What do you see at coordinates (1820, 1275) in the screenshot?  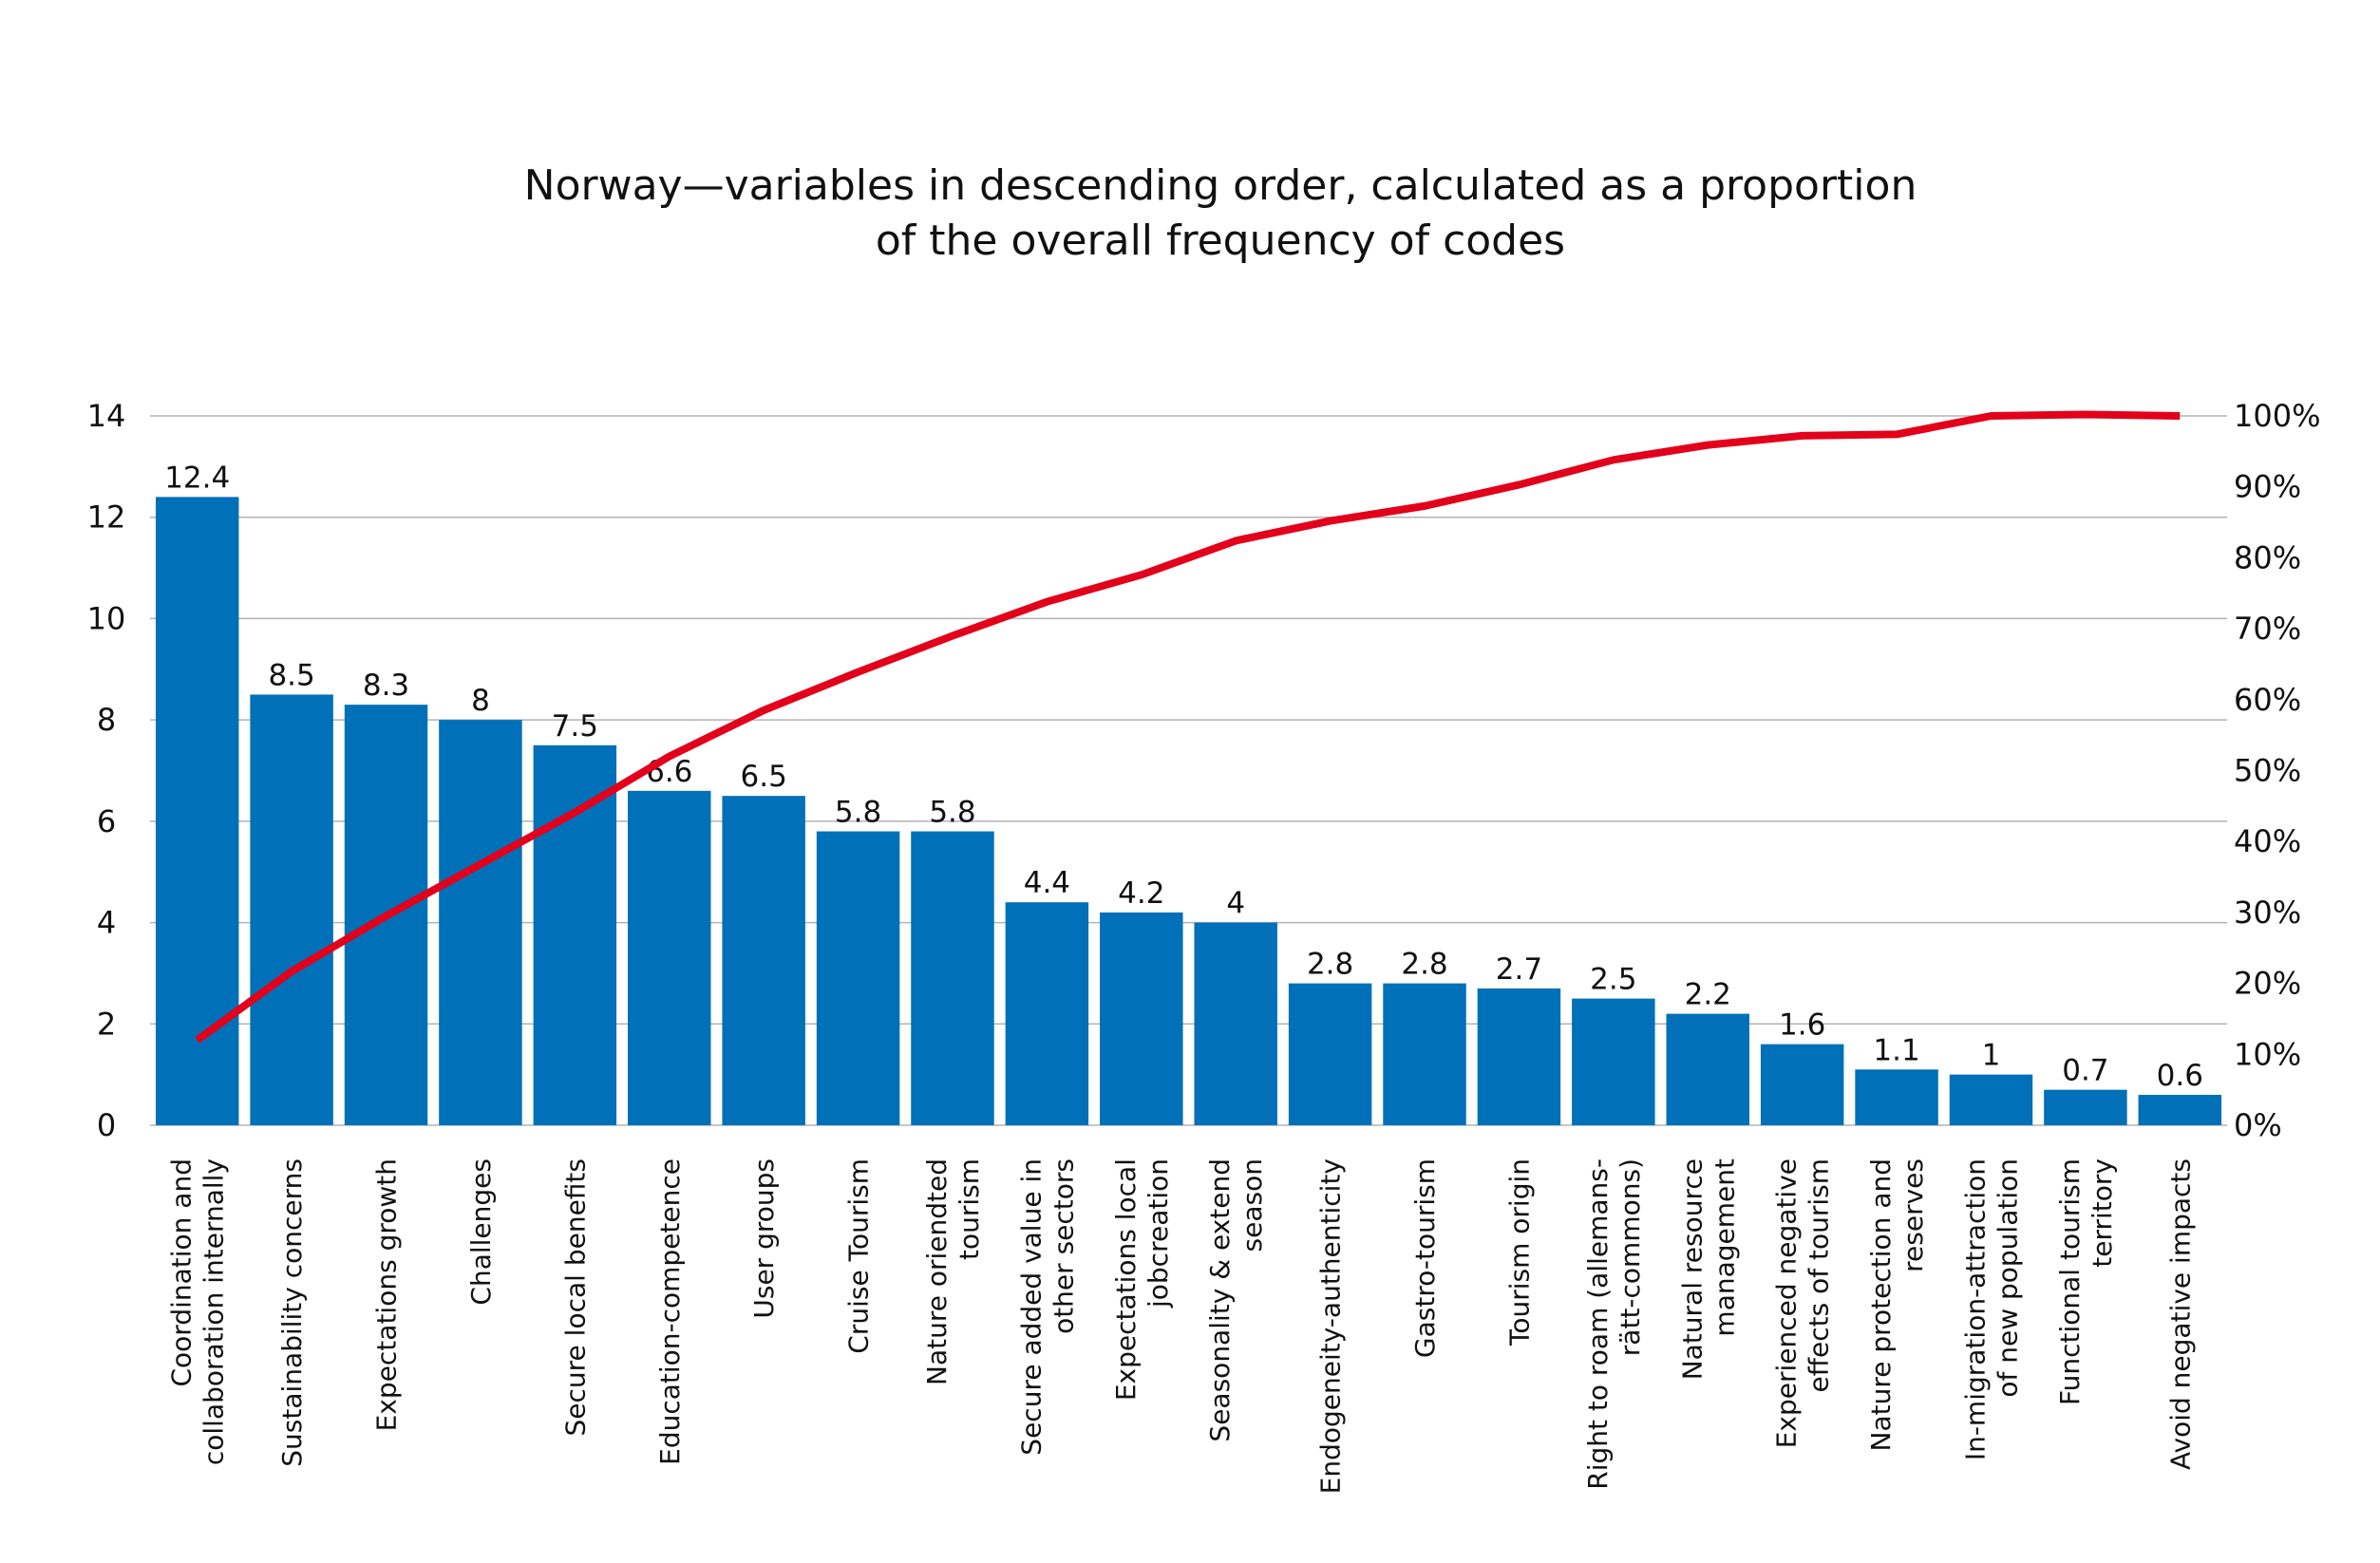 I see `x-tick-label-line: effects of tourism` at bounding box center [1820, 1275].